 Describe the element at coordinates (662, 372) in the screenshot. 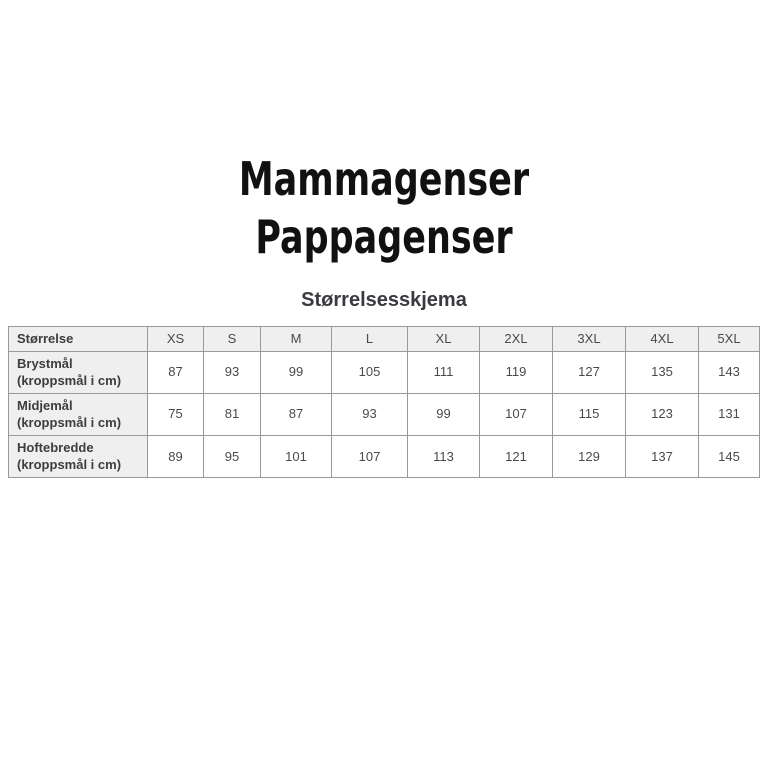

I see `size-value-cell: 135` at that location.